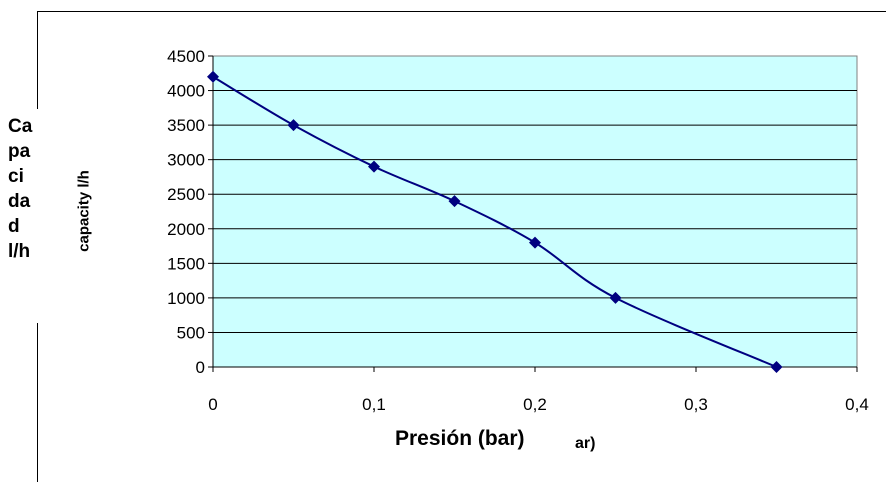 The height and width of the screenshot is (482, 886). Describe the element at coordinates (461, 11) in the screenshot. I see `chart-frame-top` at that location.